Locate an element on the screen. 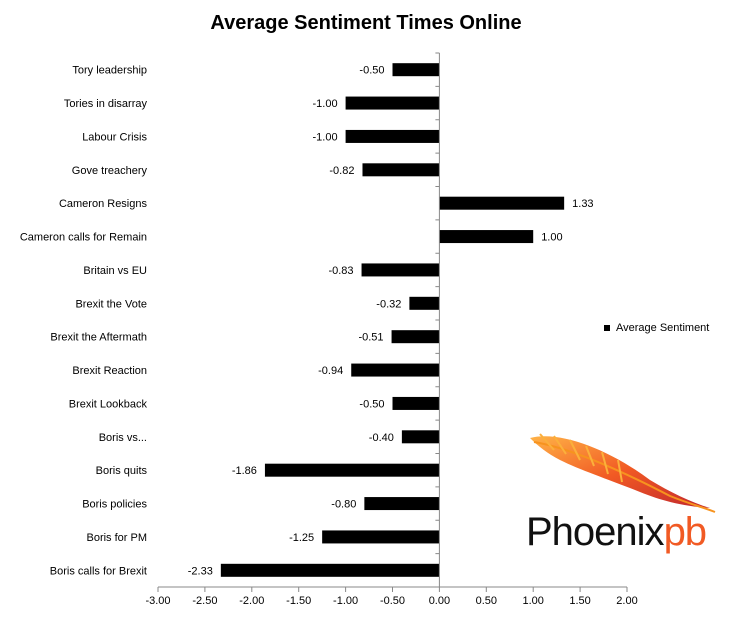 The height and width of the screenshot is (617, 732). category-label: Britain vs EU is located at coordinates (115, 271).